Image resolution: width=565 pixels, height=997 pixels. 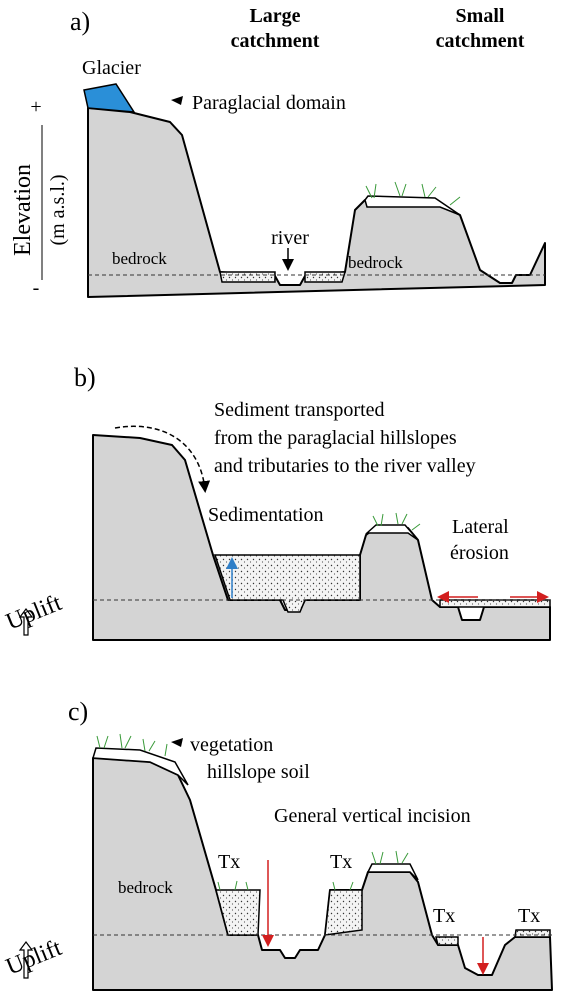 I want to click on label: Sedimentation, so click(x=266, y=515).